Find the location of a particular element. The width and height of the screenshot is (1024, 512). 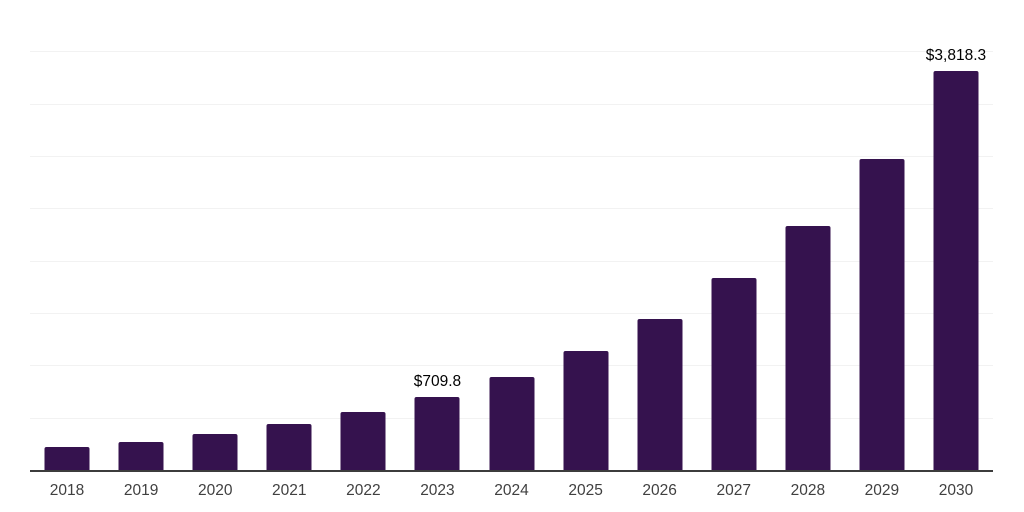

bar-2018 is located at coordinates (67, 458).